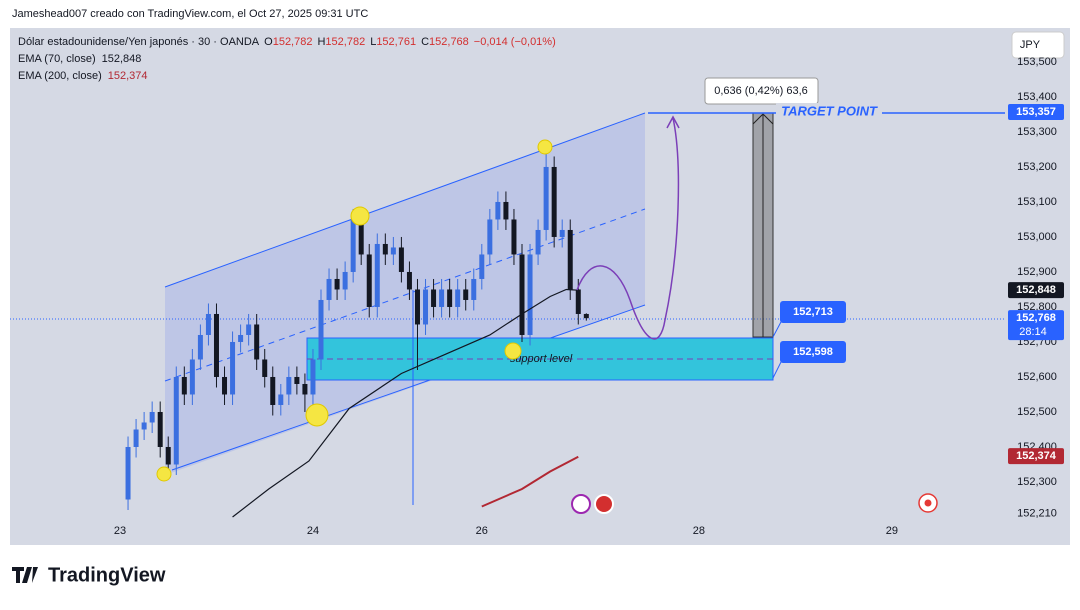 This screenshot has width=1080, height=610. I want to click on box-top-label-bg, so click(813, 312).